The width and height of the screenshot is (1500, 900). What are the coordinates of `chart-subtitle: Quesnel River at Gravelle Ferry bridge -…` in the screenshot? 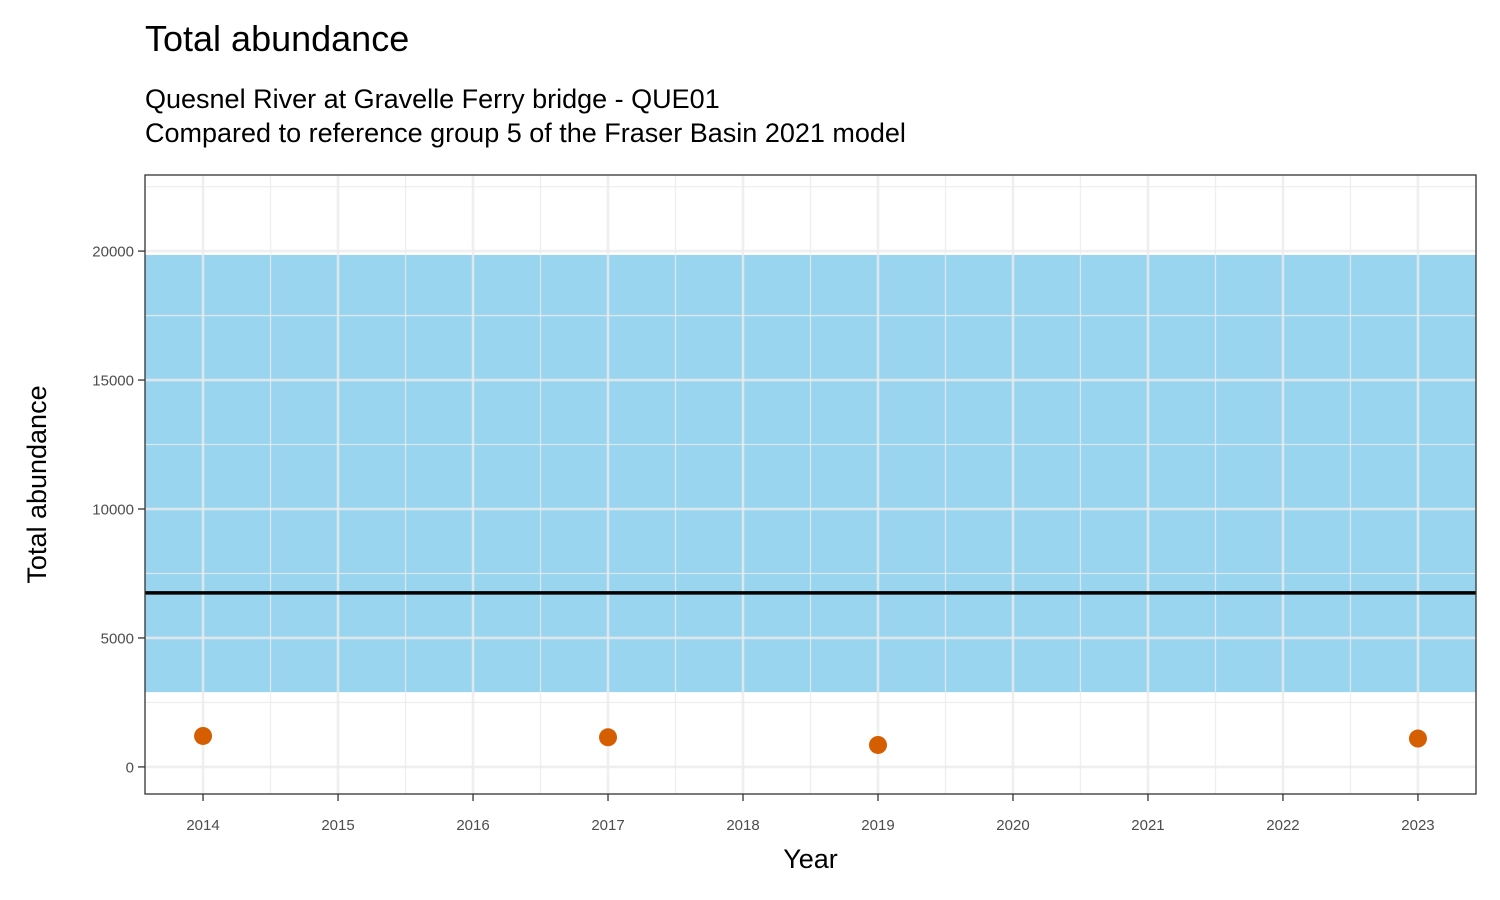 It's located at (525, 116).